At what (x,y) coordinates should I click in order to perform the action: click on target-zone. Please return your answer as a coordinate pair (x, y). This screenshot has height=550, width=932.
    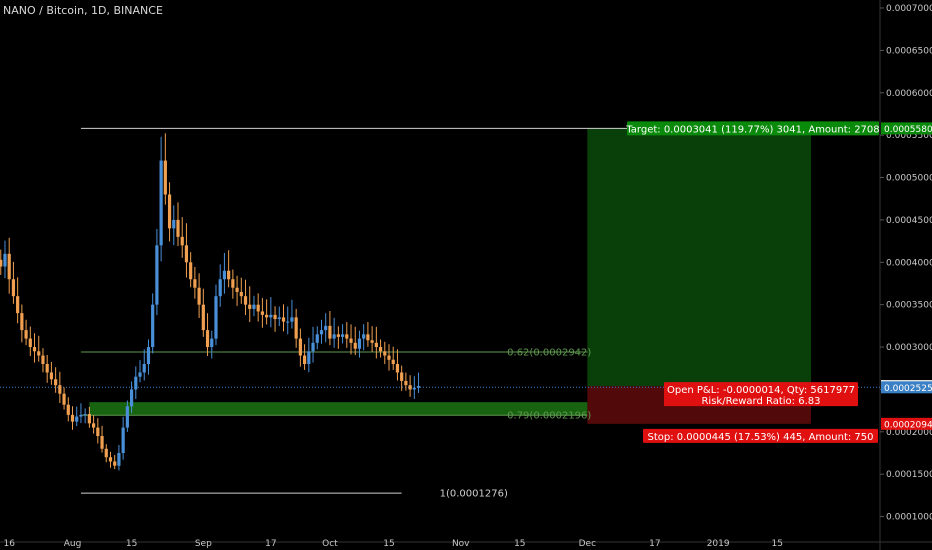
    Looking at the image, I should click on (699, 257).